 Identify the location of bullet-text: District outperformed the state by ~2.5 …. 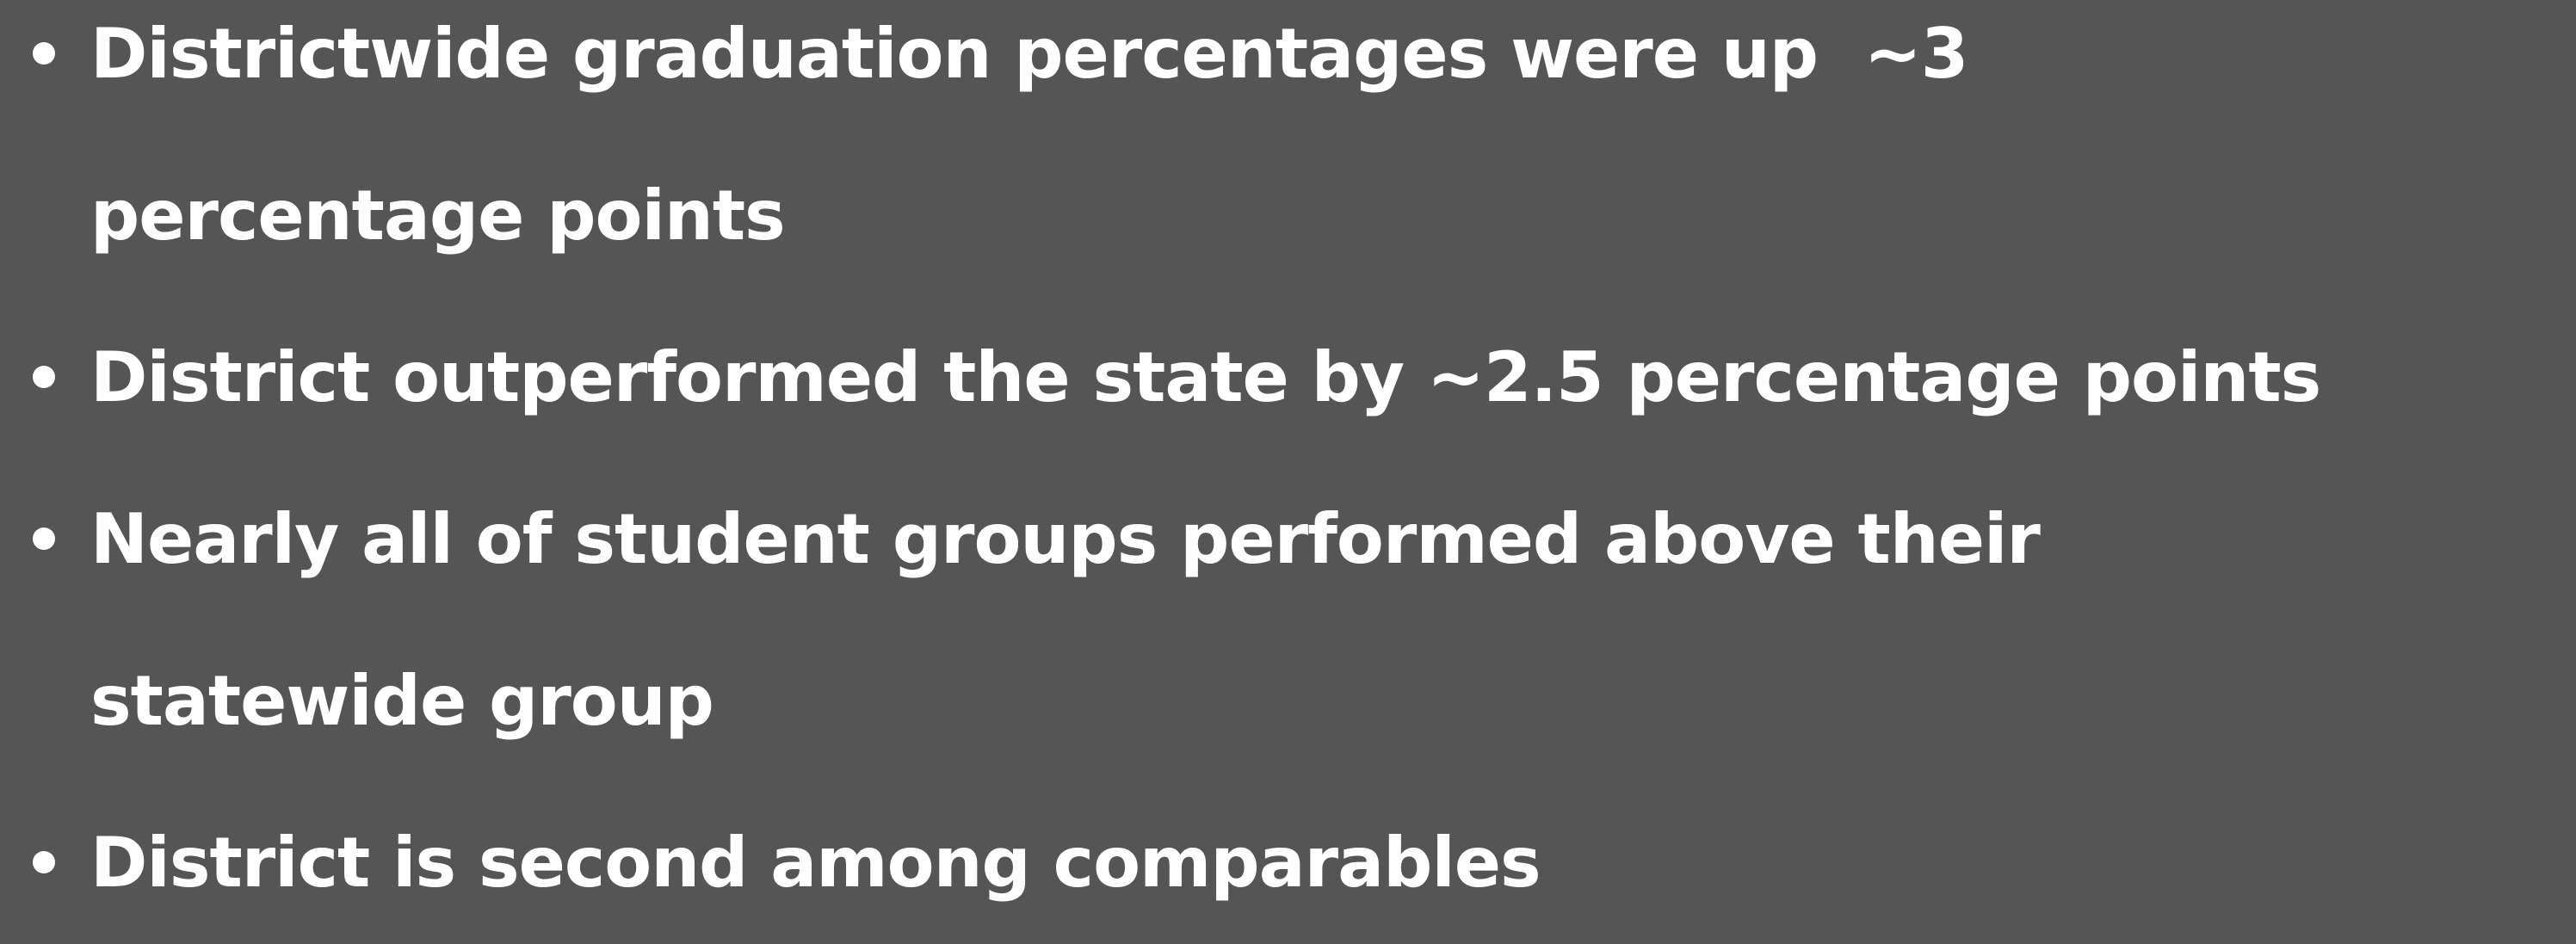
(1205, 377).